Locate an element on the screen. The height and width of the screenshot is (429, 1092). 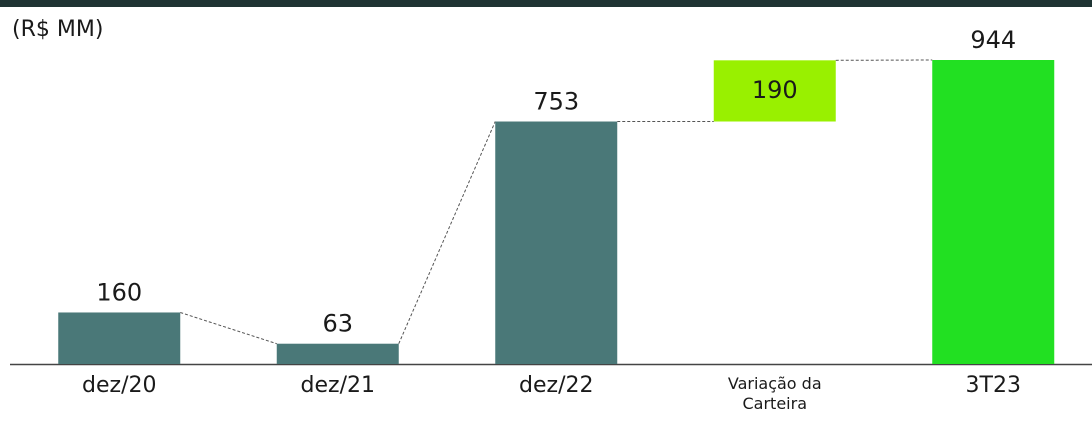
x-tick-label: dez/22 is located at coordinates (556, 385).